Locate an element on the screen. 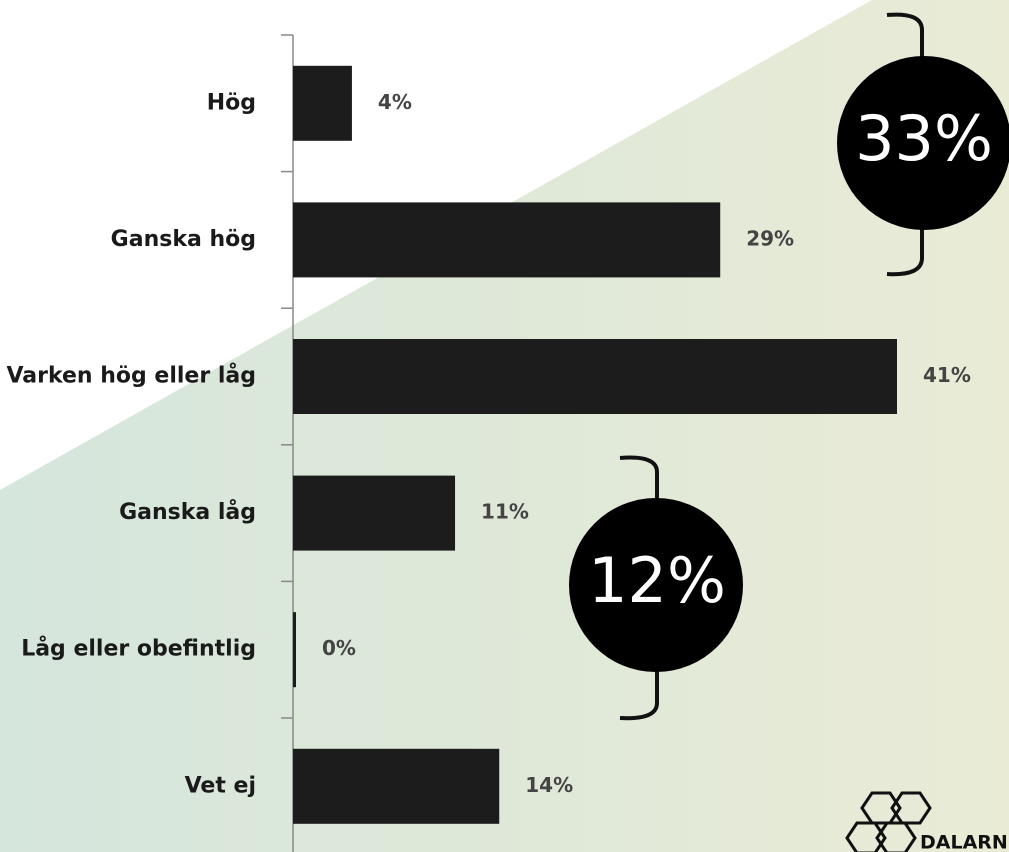 This screenshot has width=1009, height=852. category-label: Låg eller obefintlig is located at coordinates (138, 649).